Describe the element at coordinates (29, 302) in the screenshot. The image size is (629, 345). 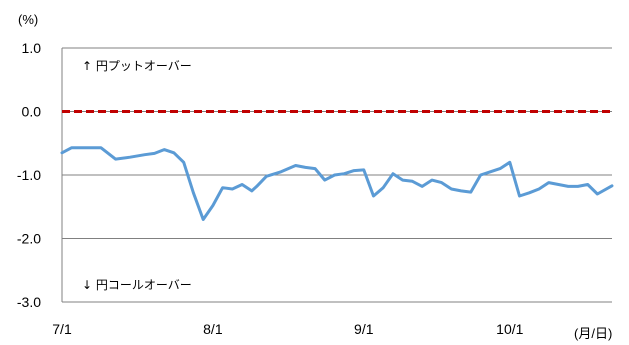
I see `y-tick-label: -3.0` at that location.